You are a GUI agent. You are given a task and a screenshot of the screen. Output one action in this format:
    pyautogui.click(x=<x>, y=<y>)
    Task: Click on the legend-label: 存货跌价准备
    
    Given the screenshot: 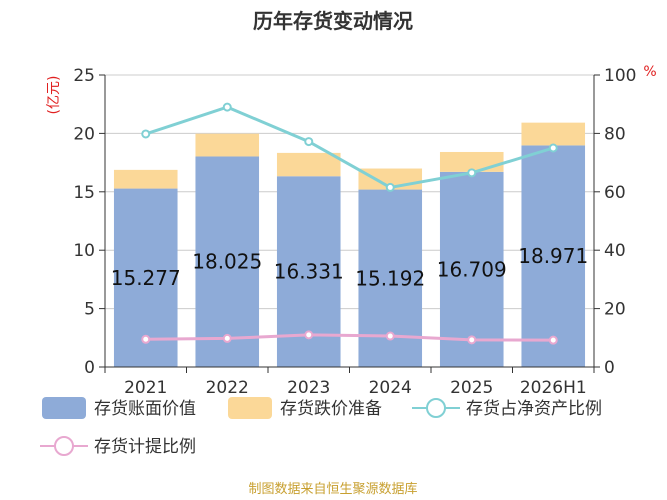 What is the action you would take?
    pyautogui.click(x=331, y=409)
    